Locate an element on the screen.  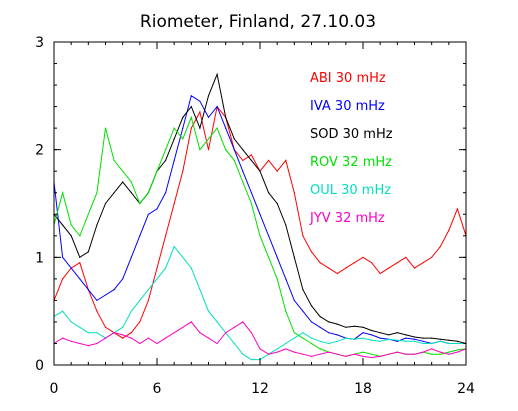
y-tick-label: 2 is located at coordinates (39, 151).